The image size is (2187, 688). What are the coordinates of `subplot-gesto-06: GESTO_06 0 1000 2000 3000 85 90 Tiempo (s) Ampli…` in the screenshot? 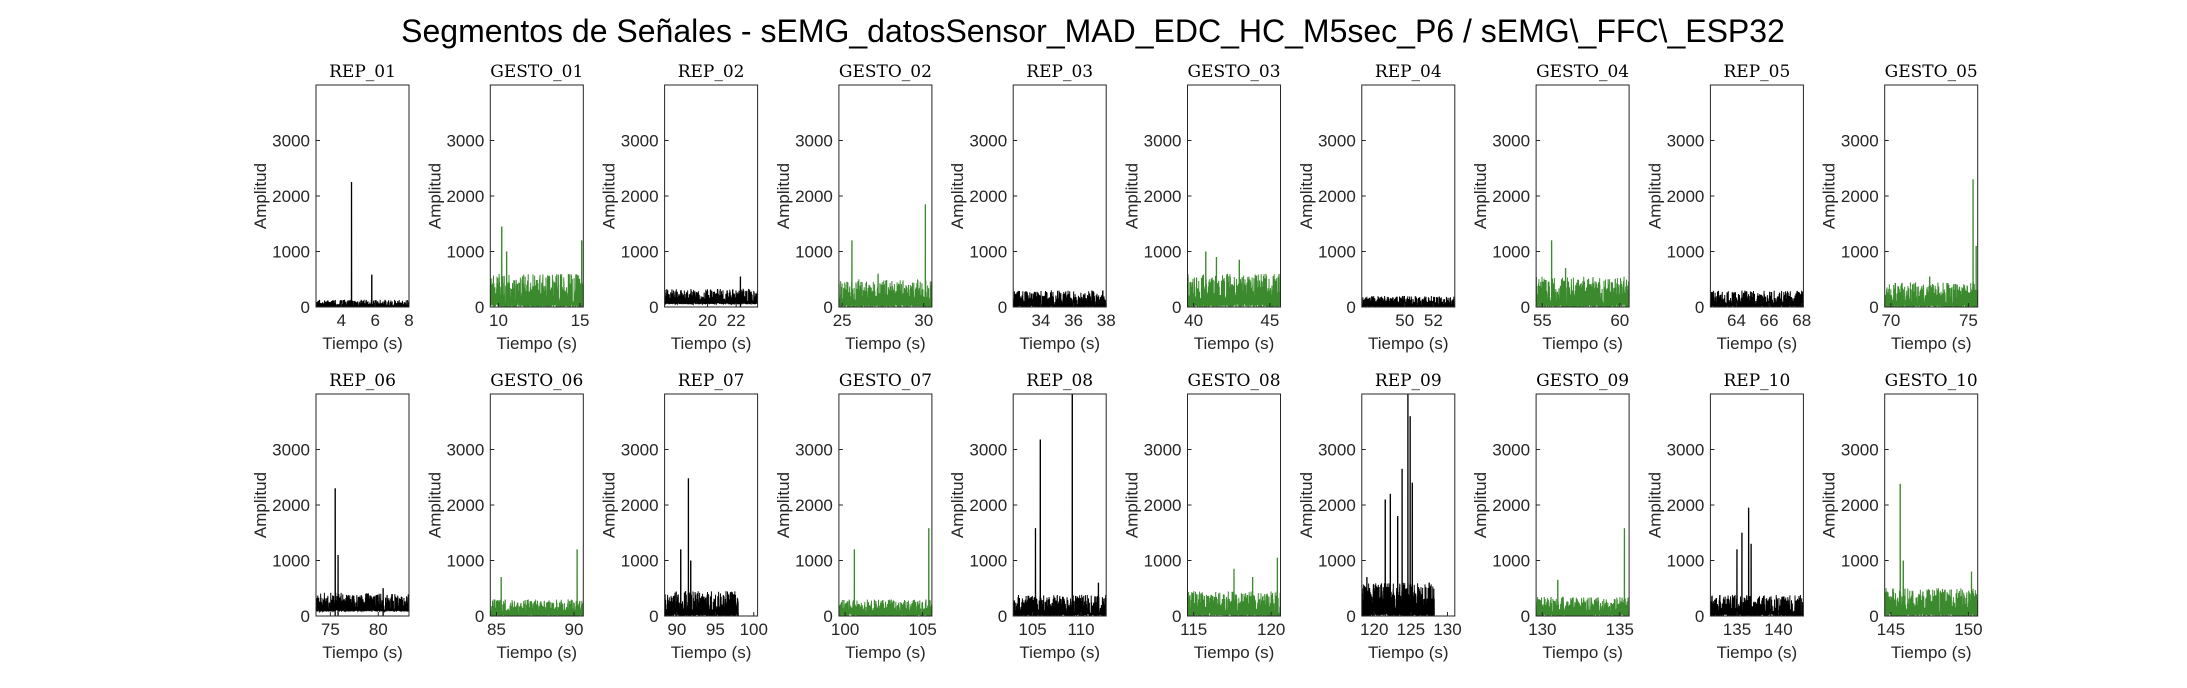 It's located at (504, 516).